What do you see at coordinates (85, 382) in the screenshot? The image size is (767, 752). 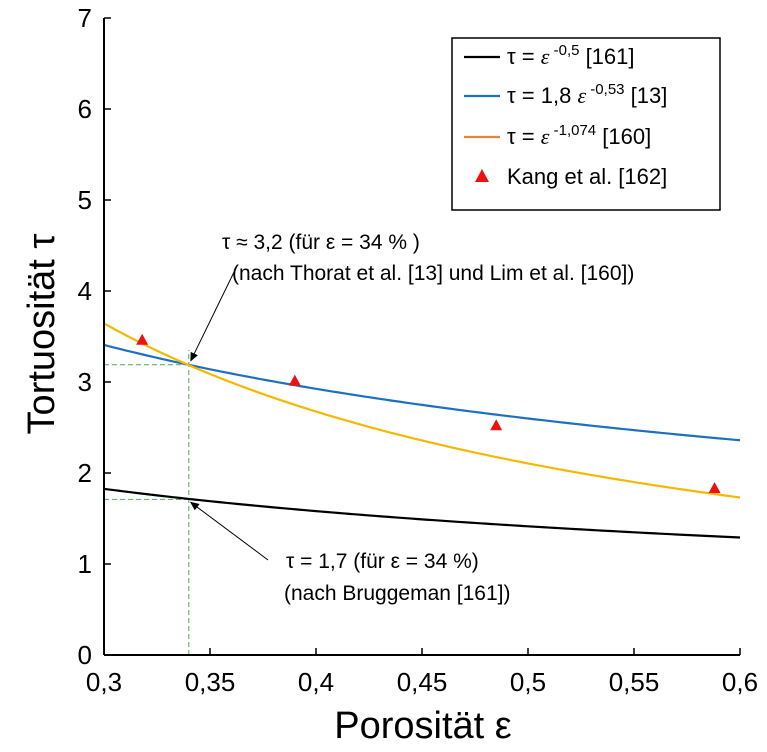 I see `y-tick-label-3: 3` at bounding box center [85, 382].